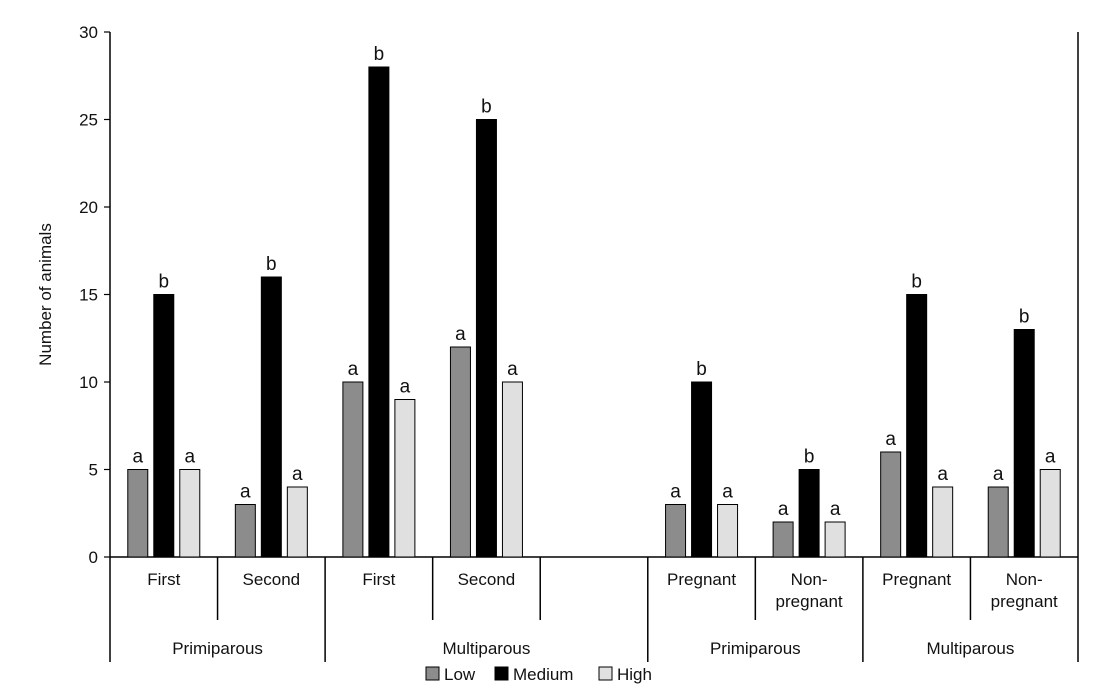 This screenshot has height=696, width=1103. Describe the element at coordinates (88, 120) in the screenshot. I see `y-tick-label: 25` at that location.